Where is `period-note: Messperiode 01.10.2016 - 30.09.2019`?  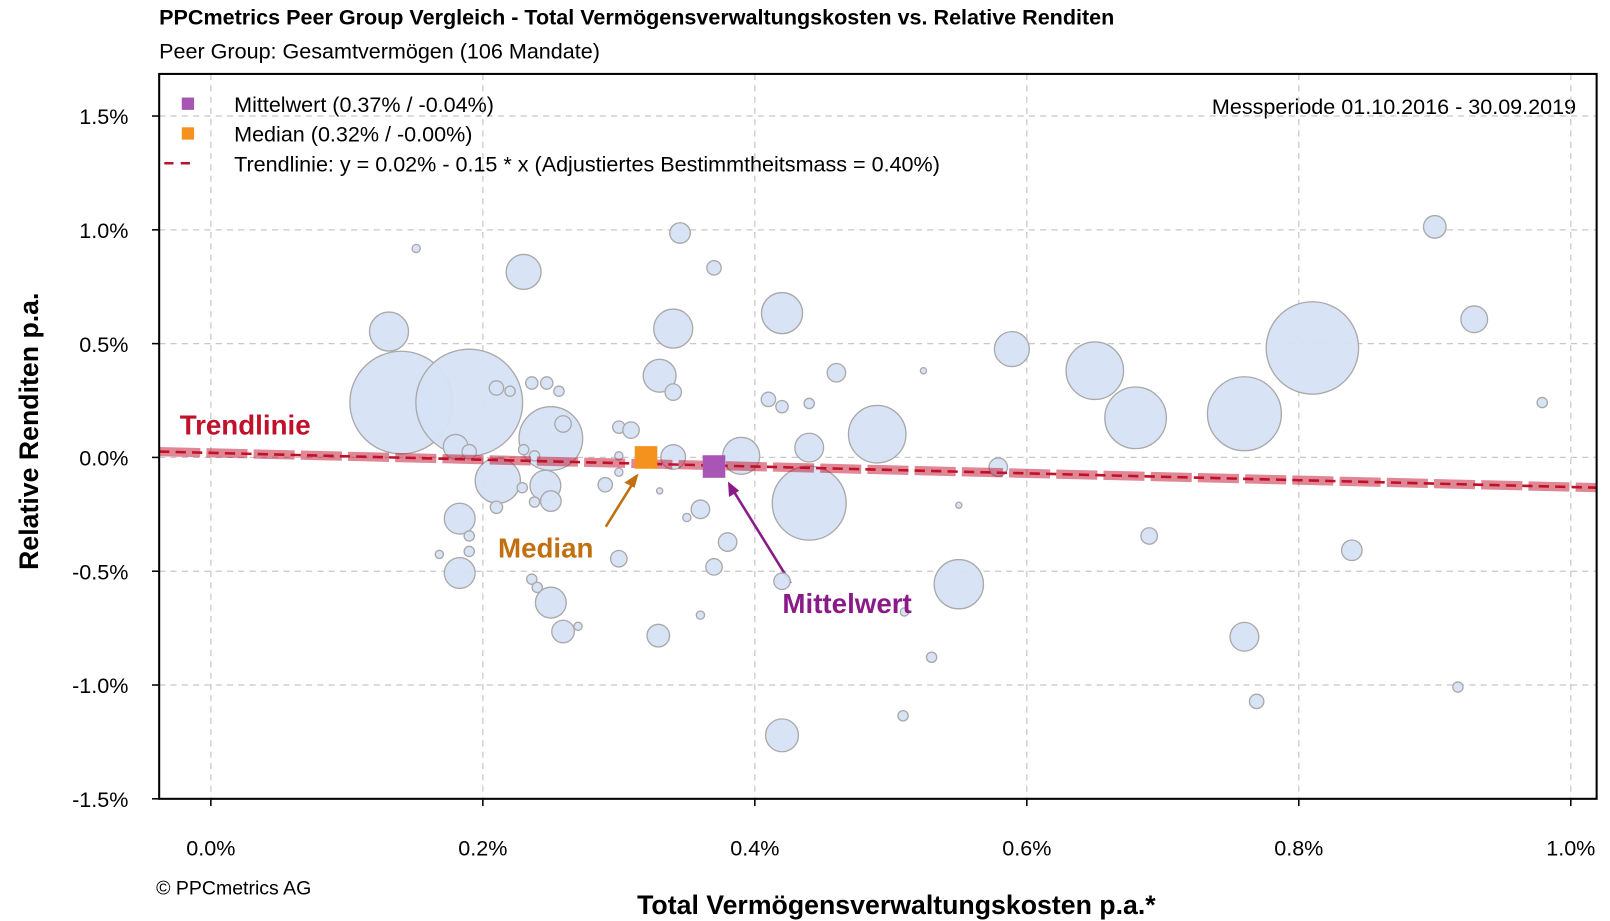 period-note: Messperiode 01.10.2016 - 30.09.2019 is located at coordinates (1394, 106).